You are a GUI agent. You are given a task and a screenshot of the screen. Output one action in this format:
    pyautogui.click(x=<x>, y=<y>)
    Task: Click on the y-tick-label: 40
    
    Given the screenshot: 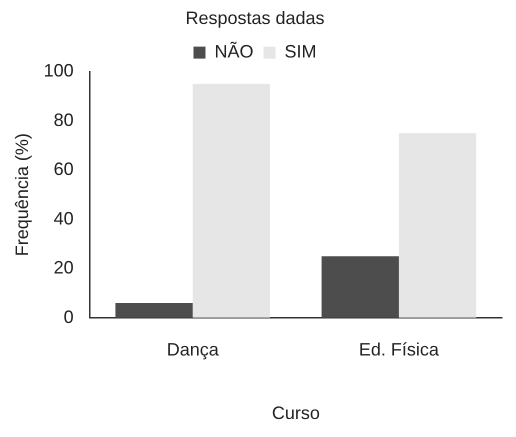 What is the action you would take?
    pyautogui.click(x=64, y=218)
    